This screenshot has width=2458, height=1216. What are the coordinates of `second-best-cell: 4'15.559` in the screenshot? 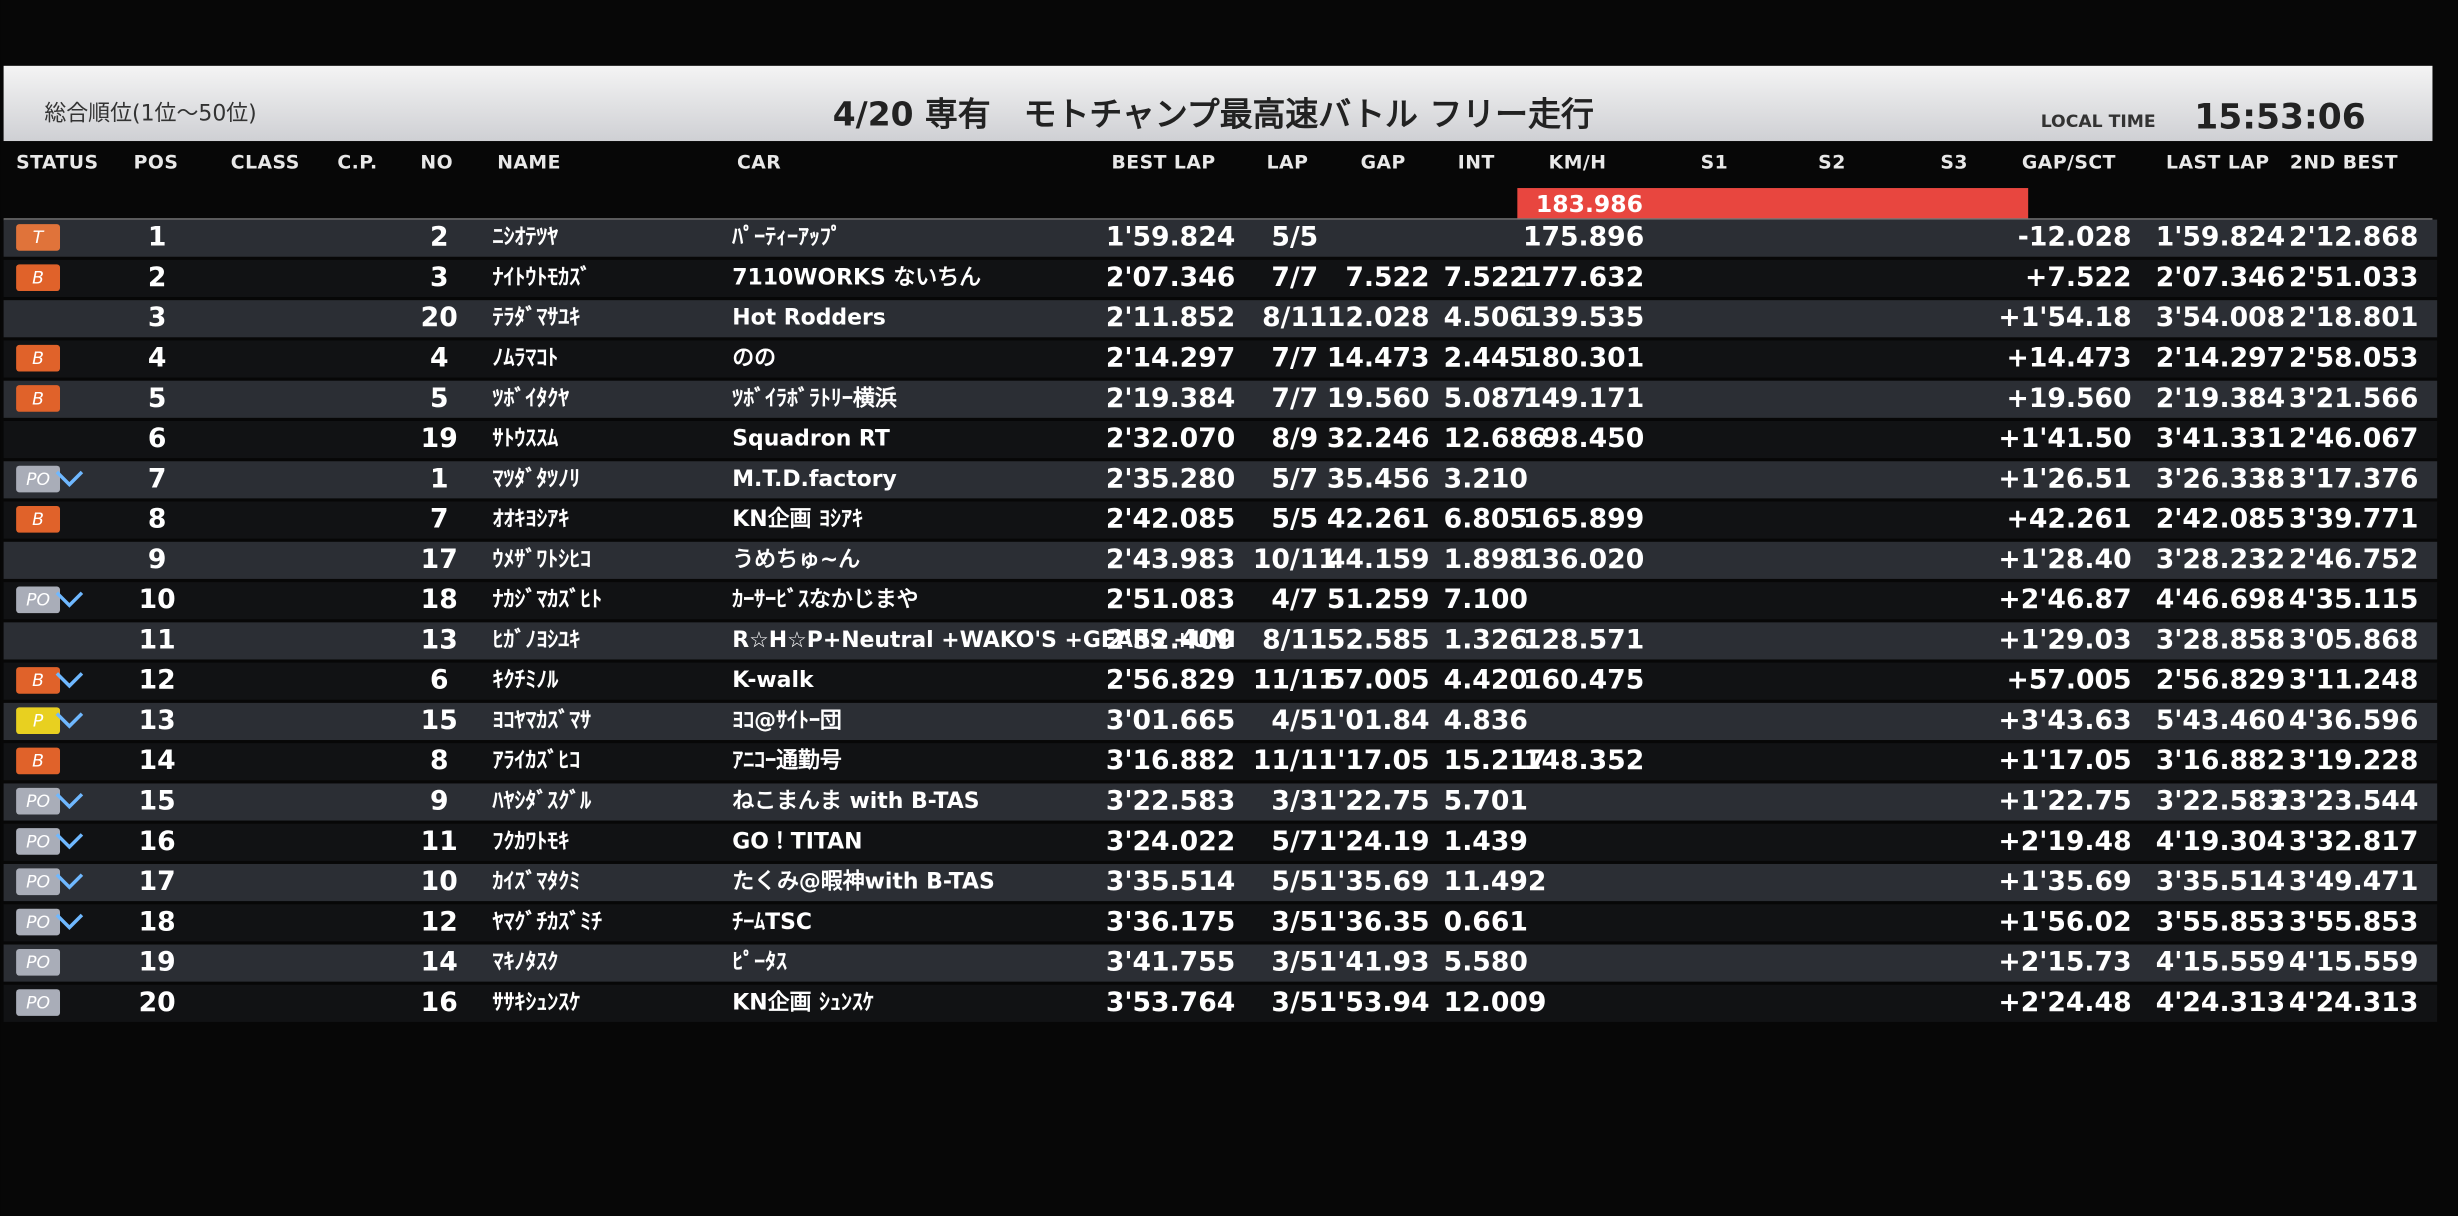 It's located at (2353, 962).